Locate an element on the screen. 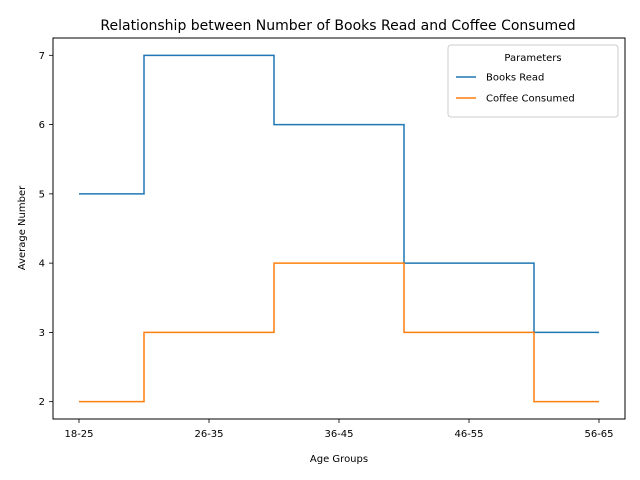 The image size is (640, 480). legend: Parameters Books Read Coffee Consumed is located at coordinates (533, 81).